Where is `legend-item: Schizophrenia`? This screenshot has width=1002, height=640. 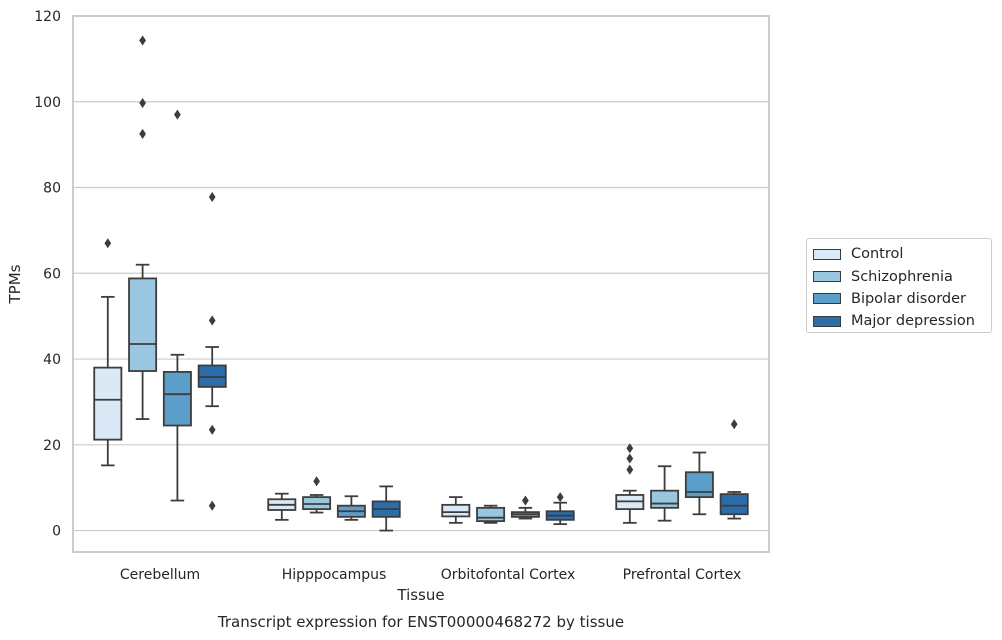
legend-item: Schizophrenia is located at coordinates (902, 276).